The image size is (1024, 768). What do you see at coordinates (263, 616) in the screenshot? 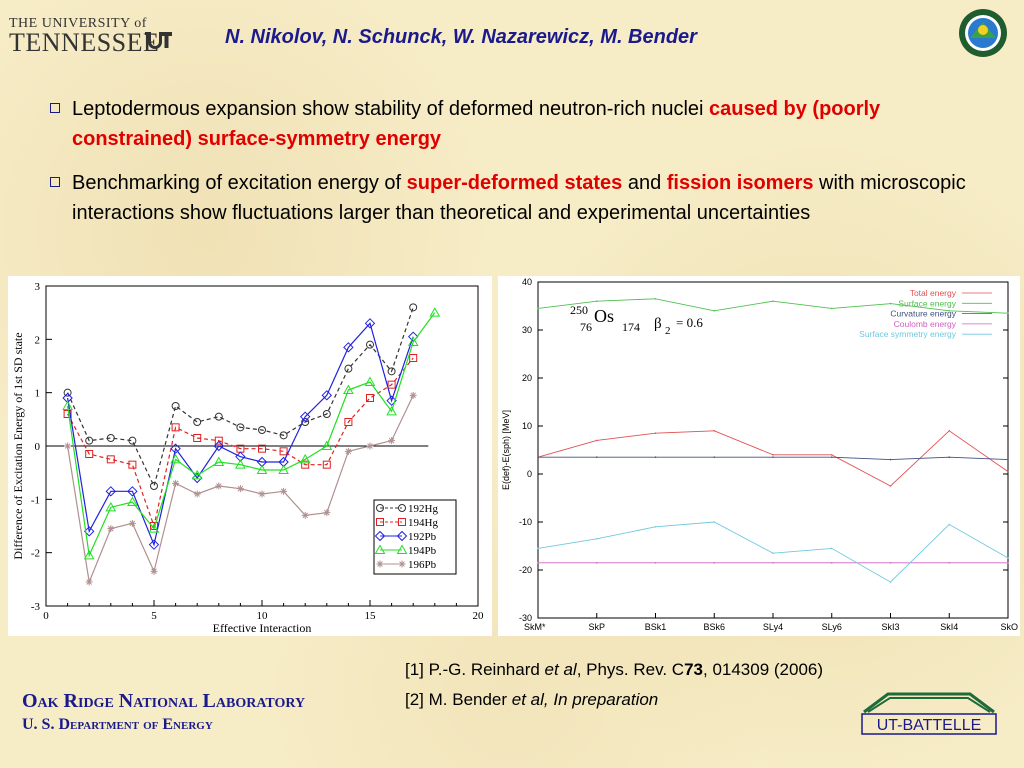
I see `chart1-xtick-label: 10` at bounding box center [263, 616].